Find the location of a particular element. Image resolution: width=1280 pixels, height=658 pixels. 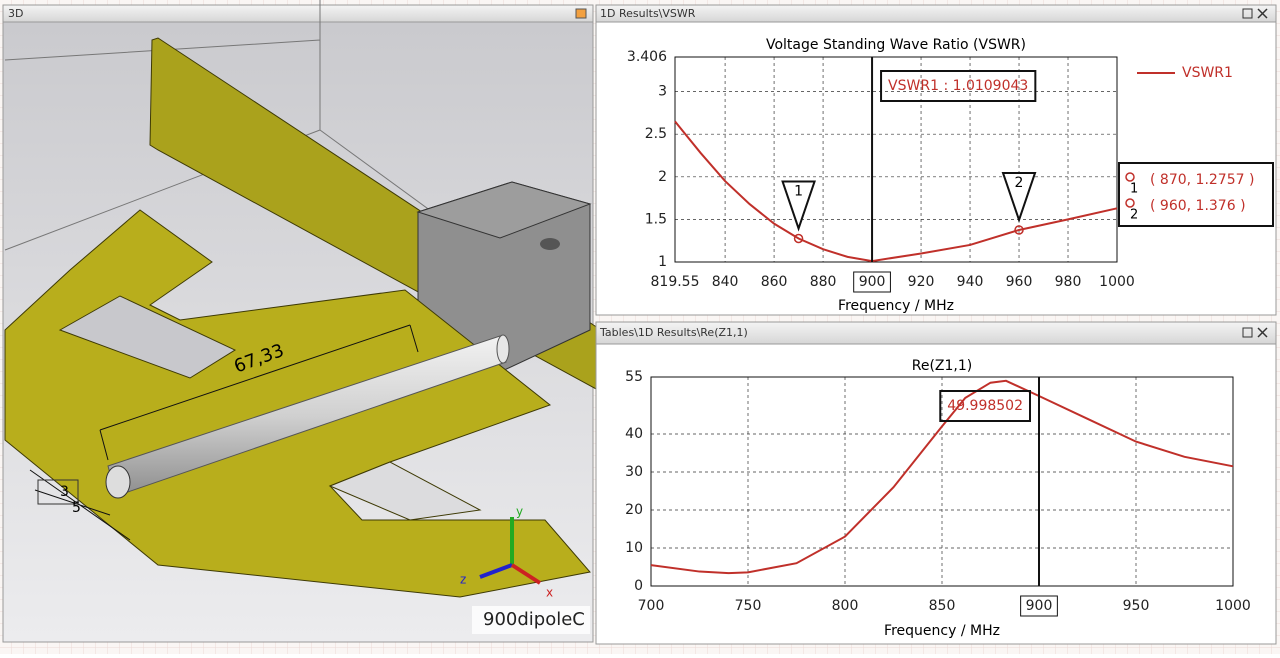

x-tick-label: 700 is located at coordinates (651, 606).